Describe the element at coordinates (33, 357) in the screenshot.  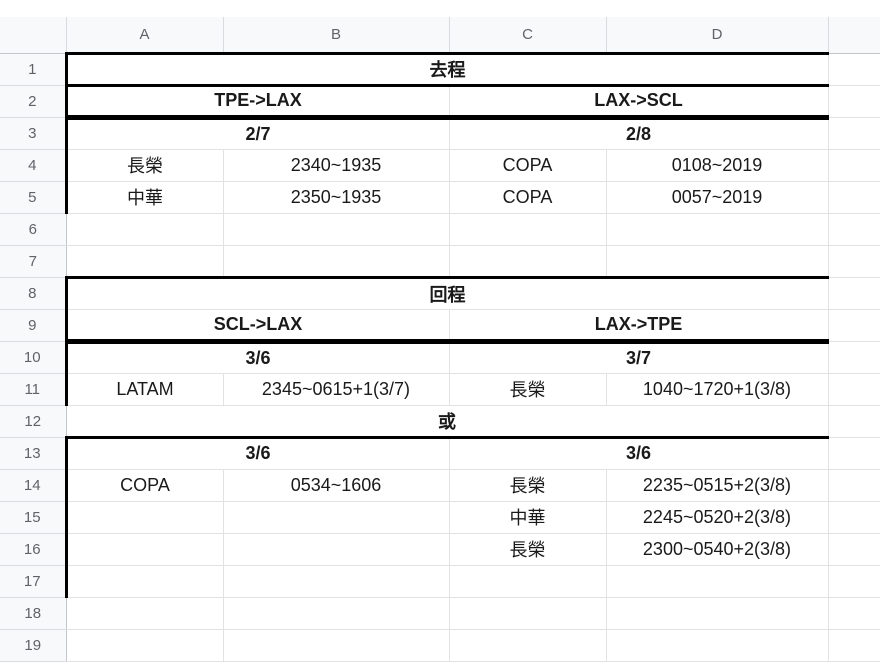
I see `row-header: 10` at that location.